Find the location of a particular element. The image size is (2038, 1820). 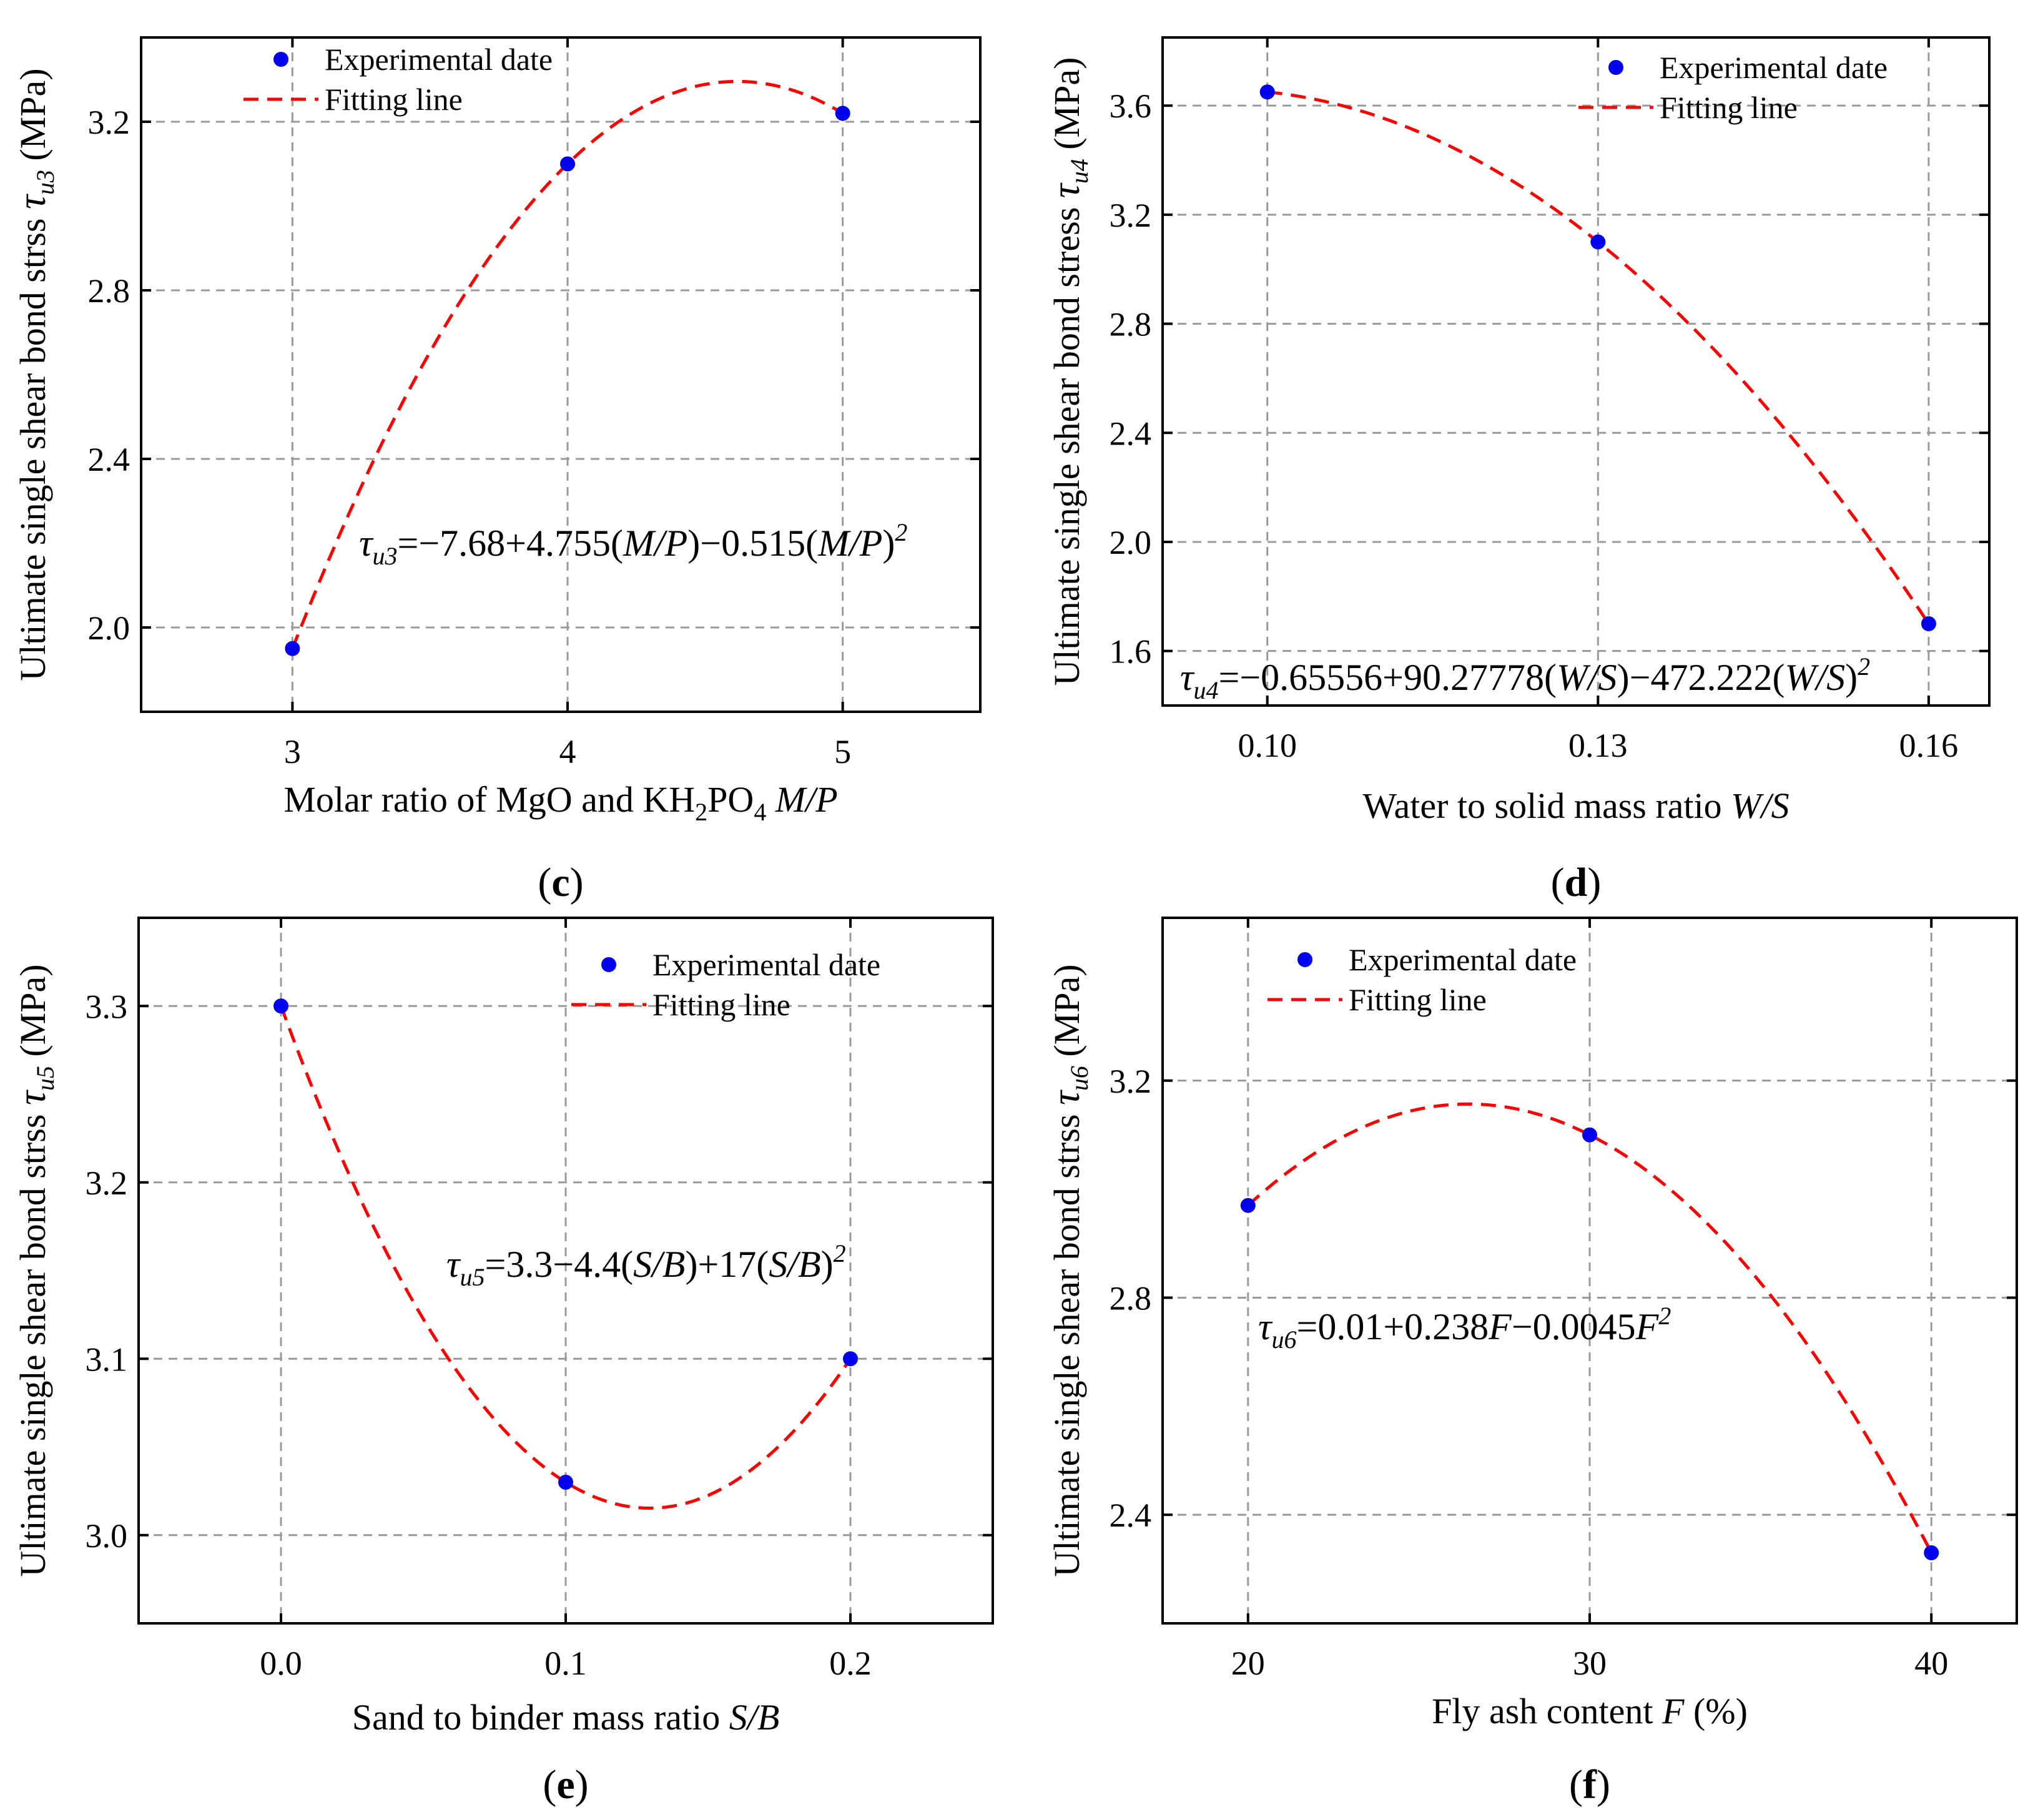

x-tick-label: 40 is located at coordinates (1931, 1663).